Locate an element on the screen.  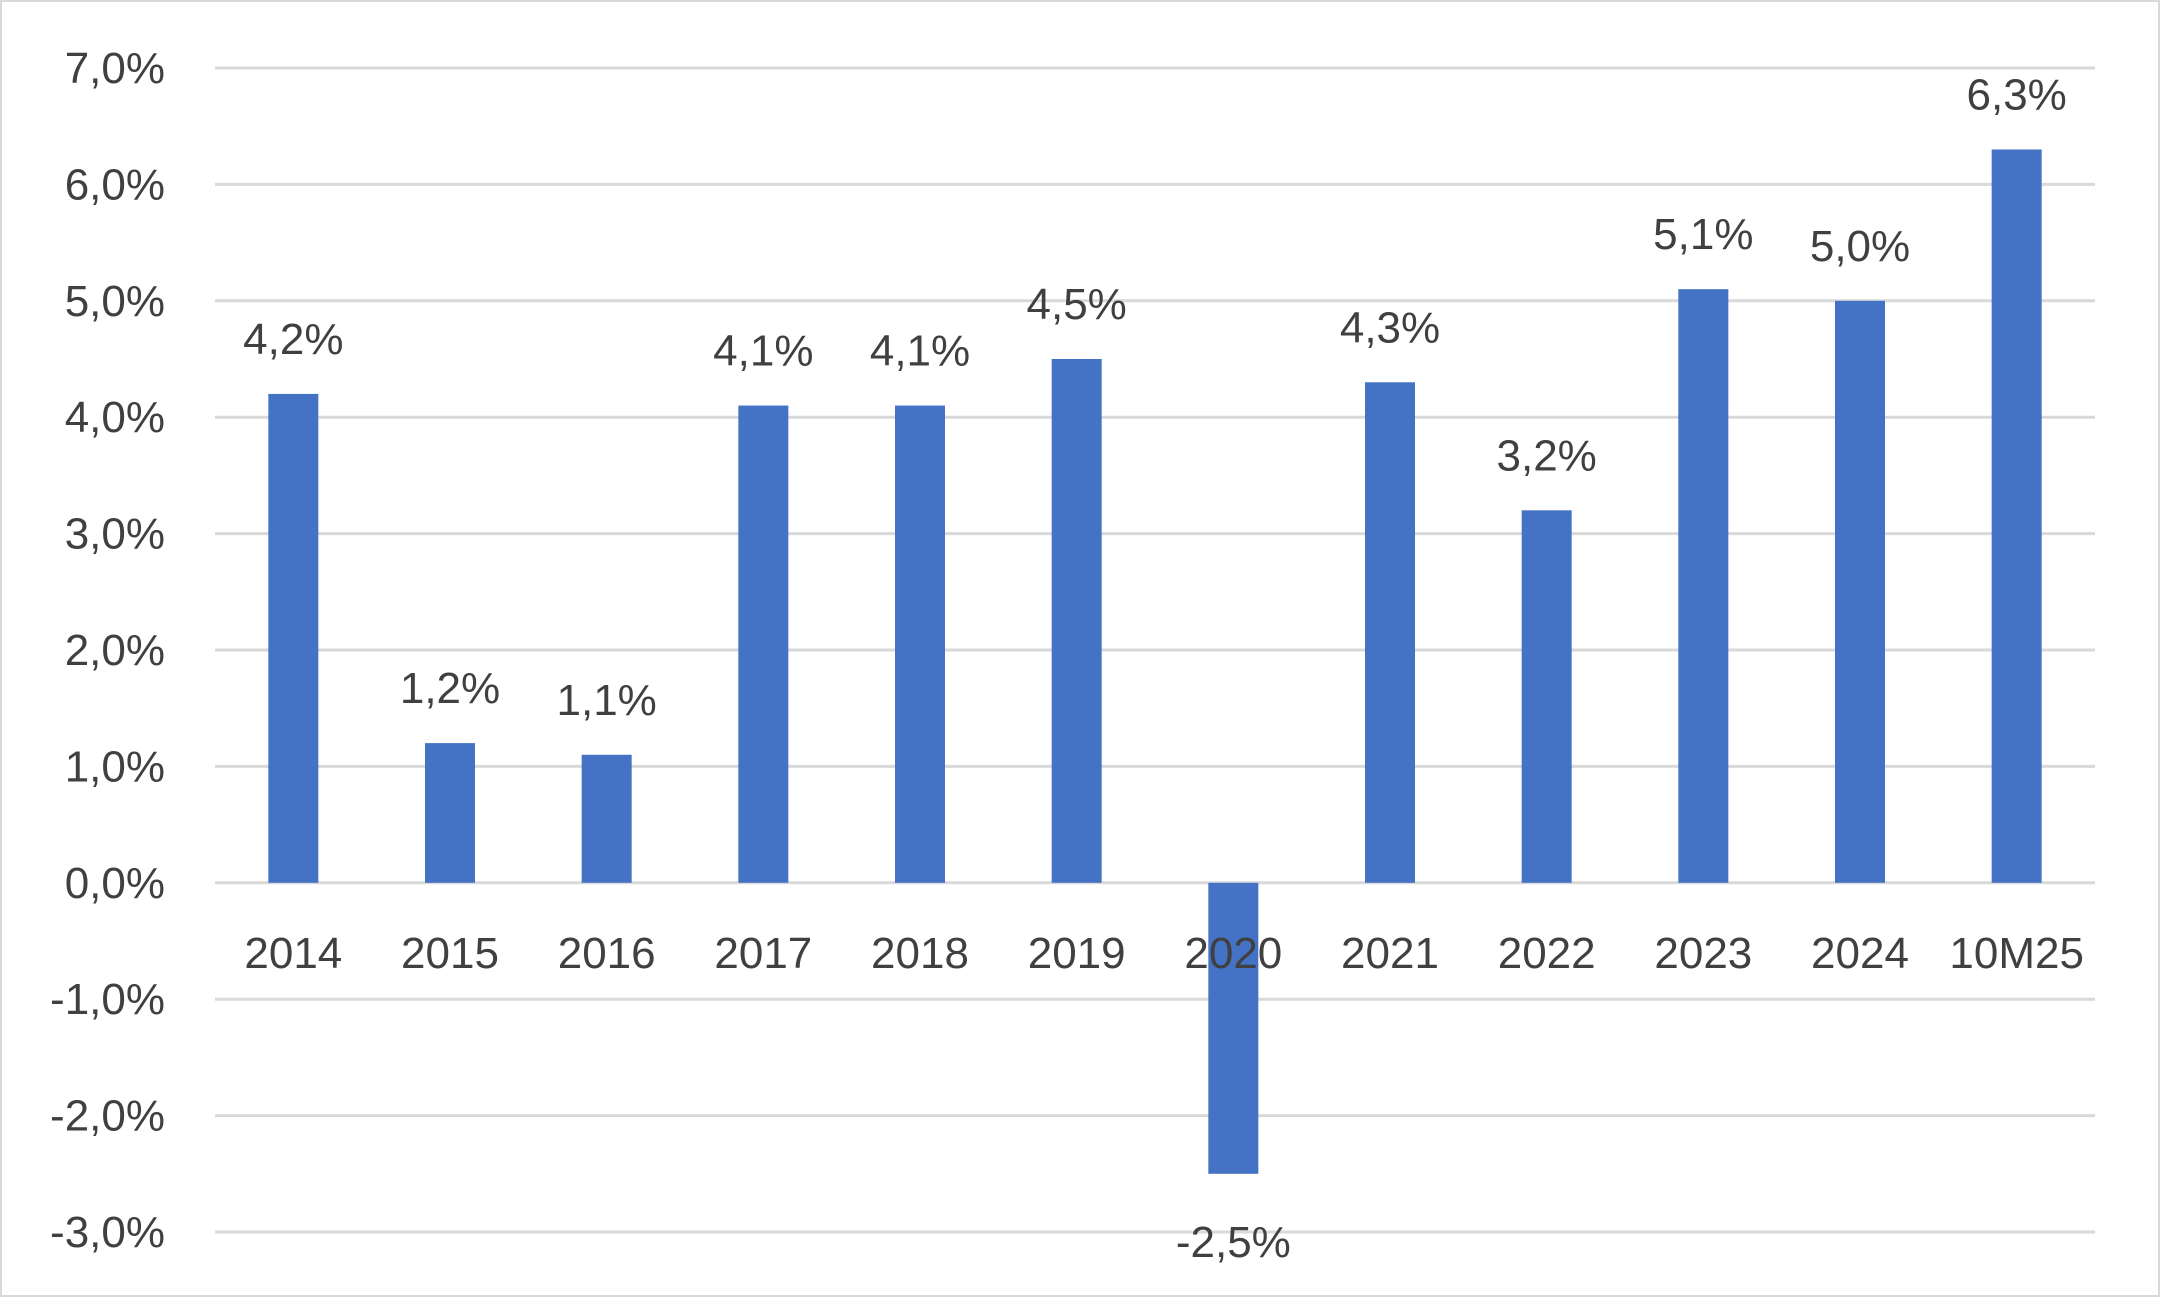
y-tick-label: -1,0% is located at coordinates (107, 999).